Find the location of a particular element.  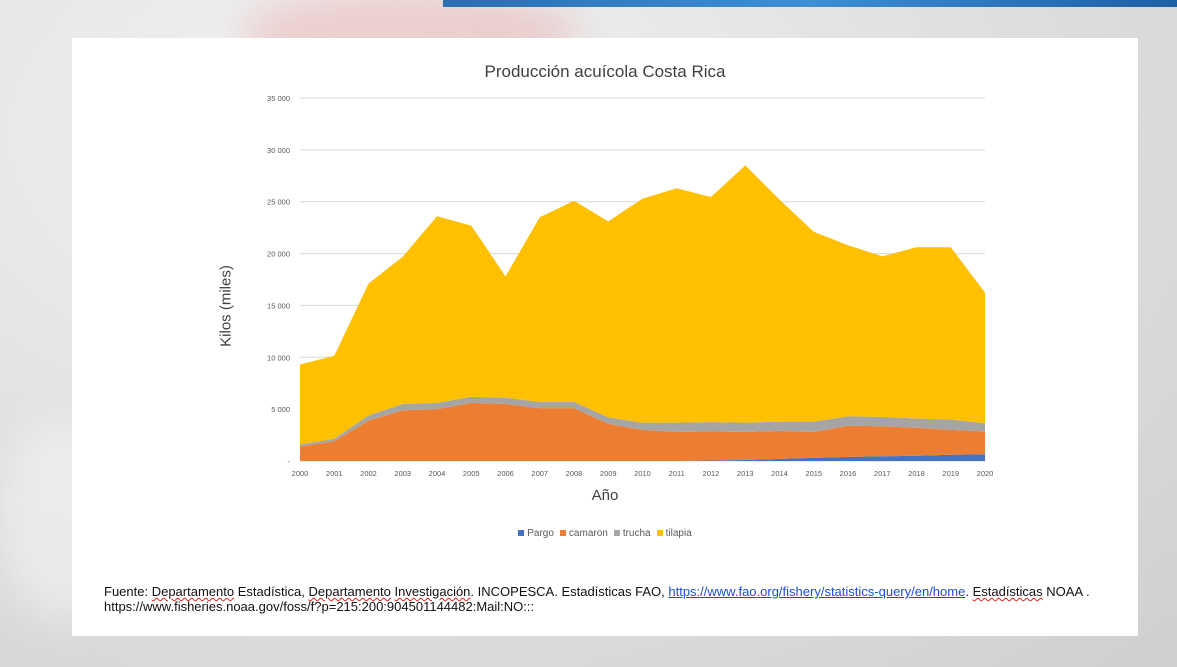

y-axis-label: Kilos (miles) is located at coordinates (226, 306).